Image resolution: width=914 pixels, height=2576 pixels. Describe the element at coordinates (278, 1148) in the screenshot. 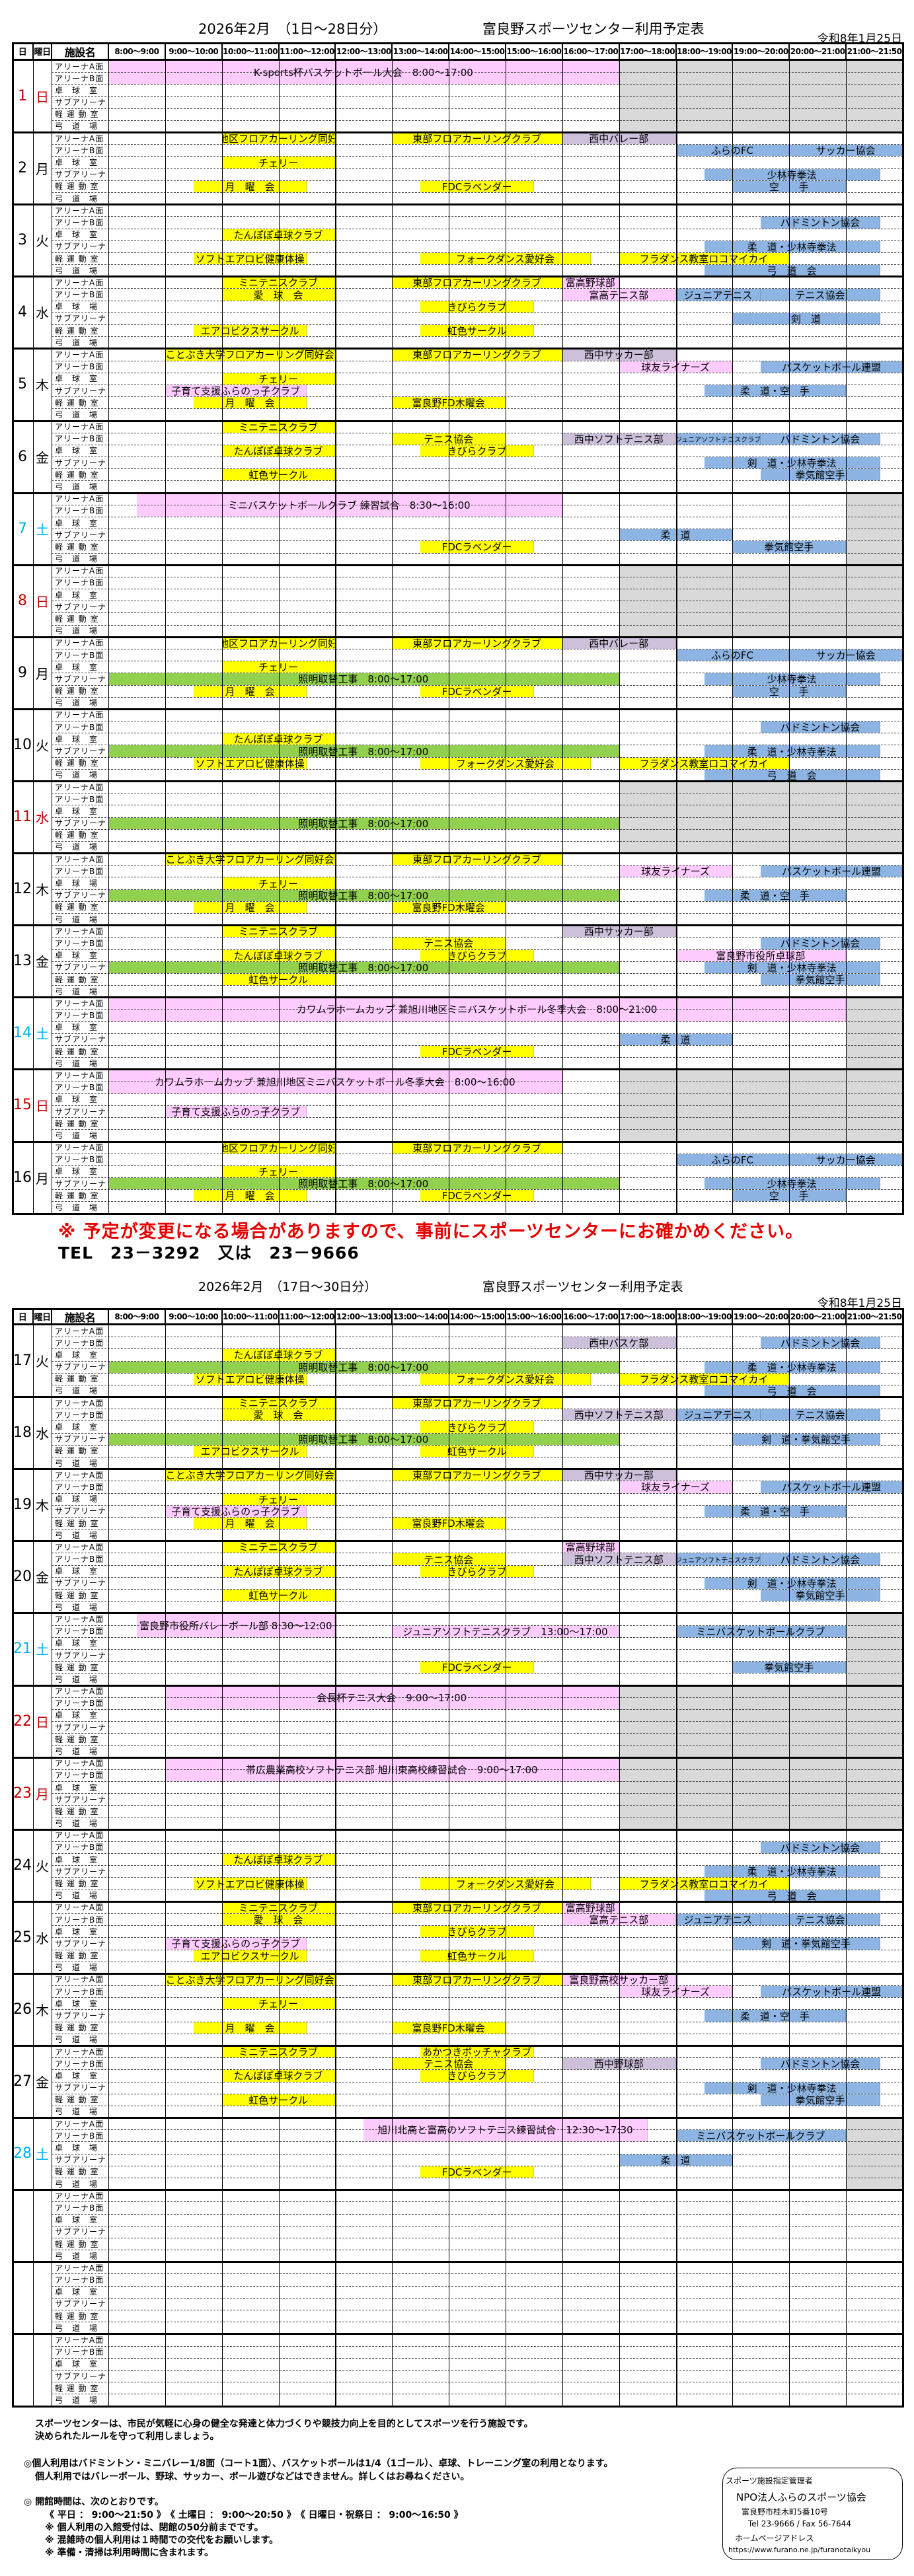

I see `reservation-block: 西地区フロアカーリング同好会` at that location.